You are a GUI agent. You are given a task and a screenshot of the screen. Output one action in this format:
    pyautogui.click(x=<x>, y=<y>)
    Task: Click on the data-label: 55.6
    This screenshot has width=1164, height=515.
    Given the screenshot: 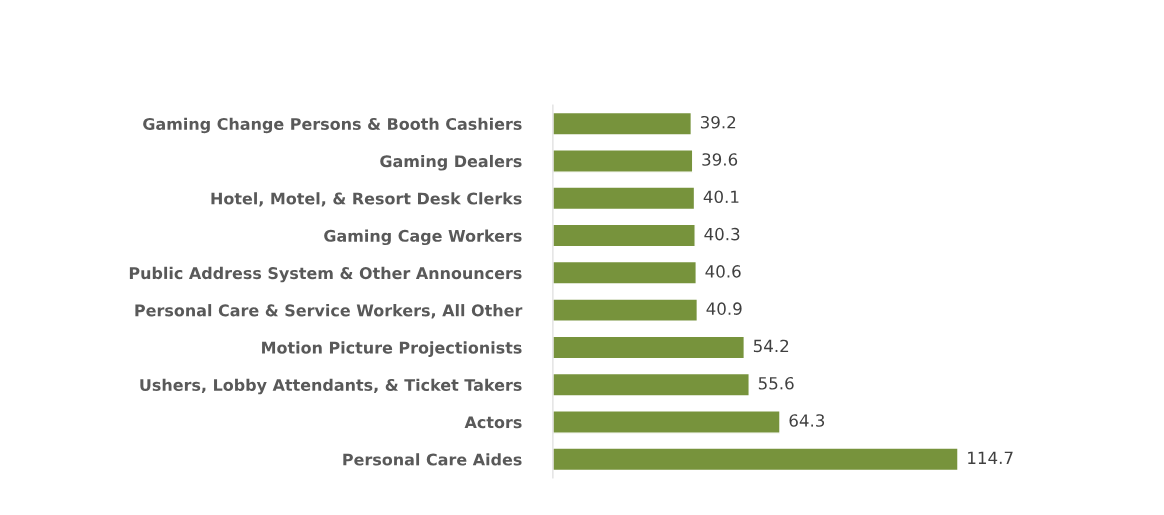 What is the action you would take?
    pyautogui.click(x=776, y=383)
    